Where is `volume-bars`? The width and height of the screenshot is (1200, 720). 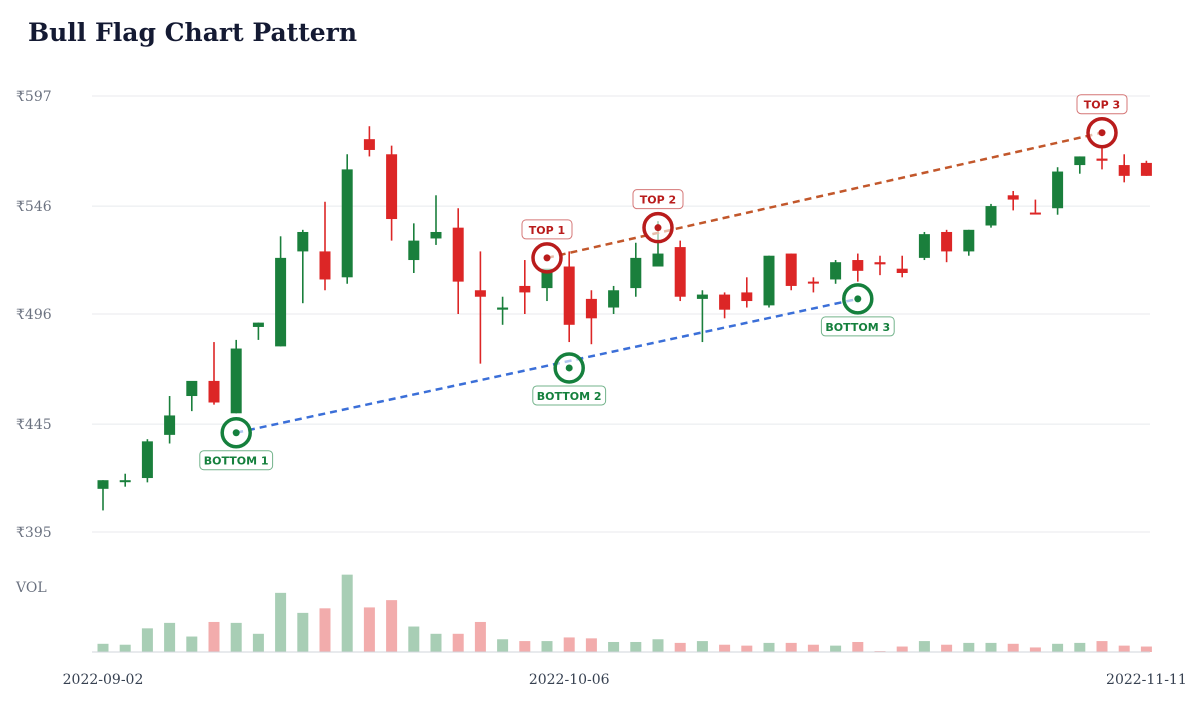
volume-bars is located at coordinates (624, 613).